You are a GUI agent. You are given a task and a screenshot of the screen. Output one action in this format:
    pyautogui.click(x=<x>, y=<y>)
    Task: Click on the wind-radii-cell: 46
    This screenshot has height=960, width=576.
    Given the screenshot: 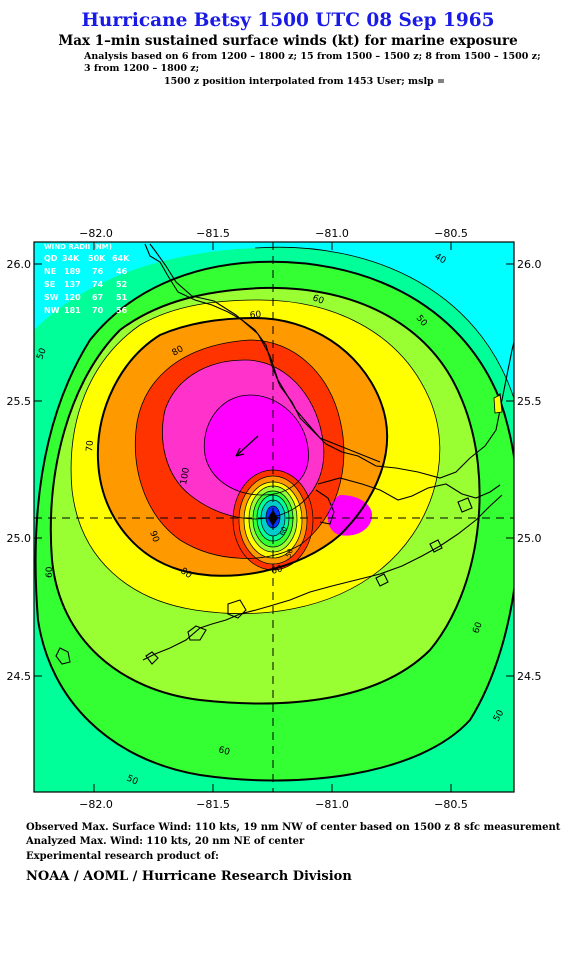 What is the action you would take?
    pyautogui.click(x=122, y=271)
    